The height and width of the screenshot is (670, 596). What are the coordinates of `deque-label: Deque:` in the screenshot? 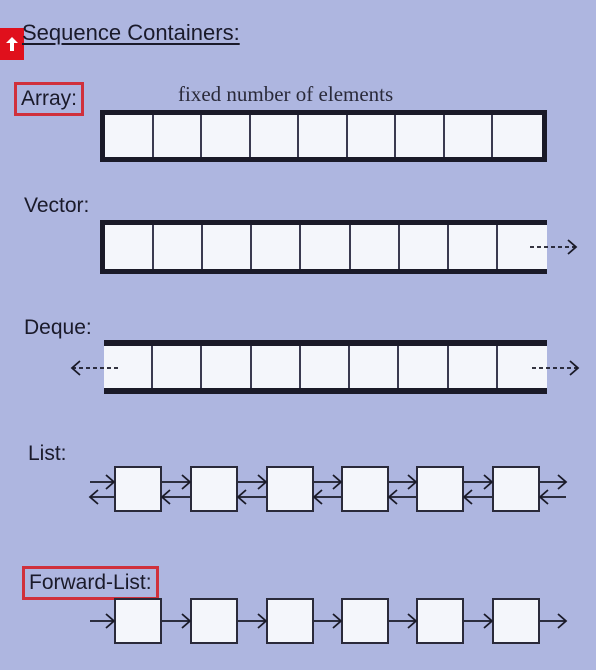 It's located at (58, 327).